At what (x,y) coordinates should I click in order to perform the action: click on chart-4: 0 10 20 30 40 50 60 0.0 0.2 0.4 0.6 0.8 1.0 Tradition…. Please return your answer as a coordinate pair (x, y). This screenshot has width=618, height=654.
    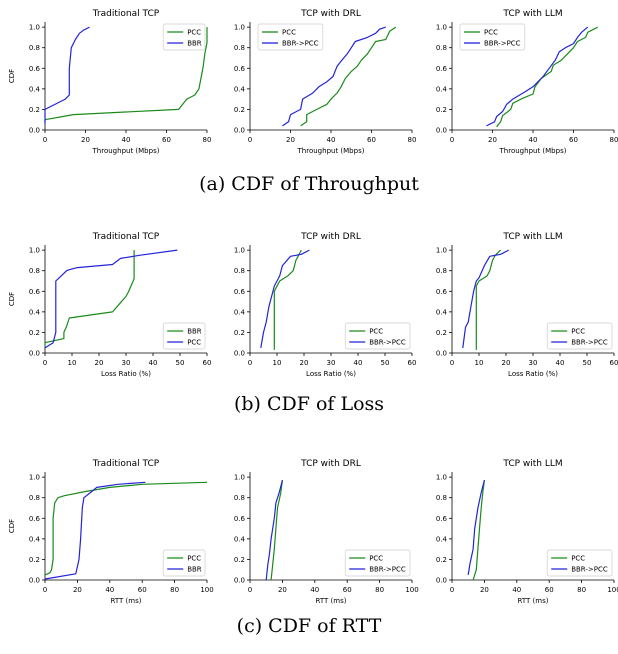
    Looking at the image, I should click on (109, 305).